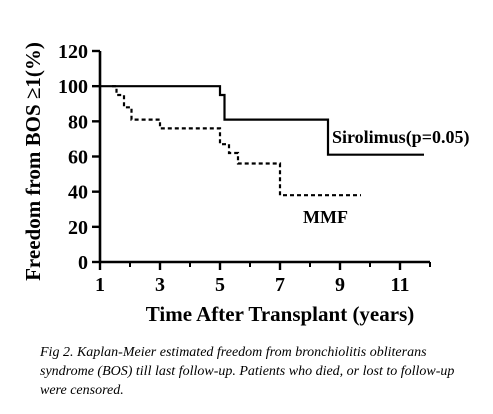  What do you see at coordinates (78, 122) in the screenshot?
I see `y-tick-label: 80` at bounding box center [78, 122].